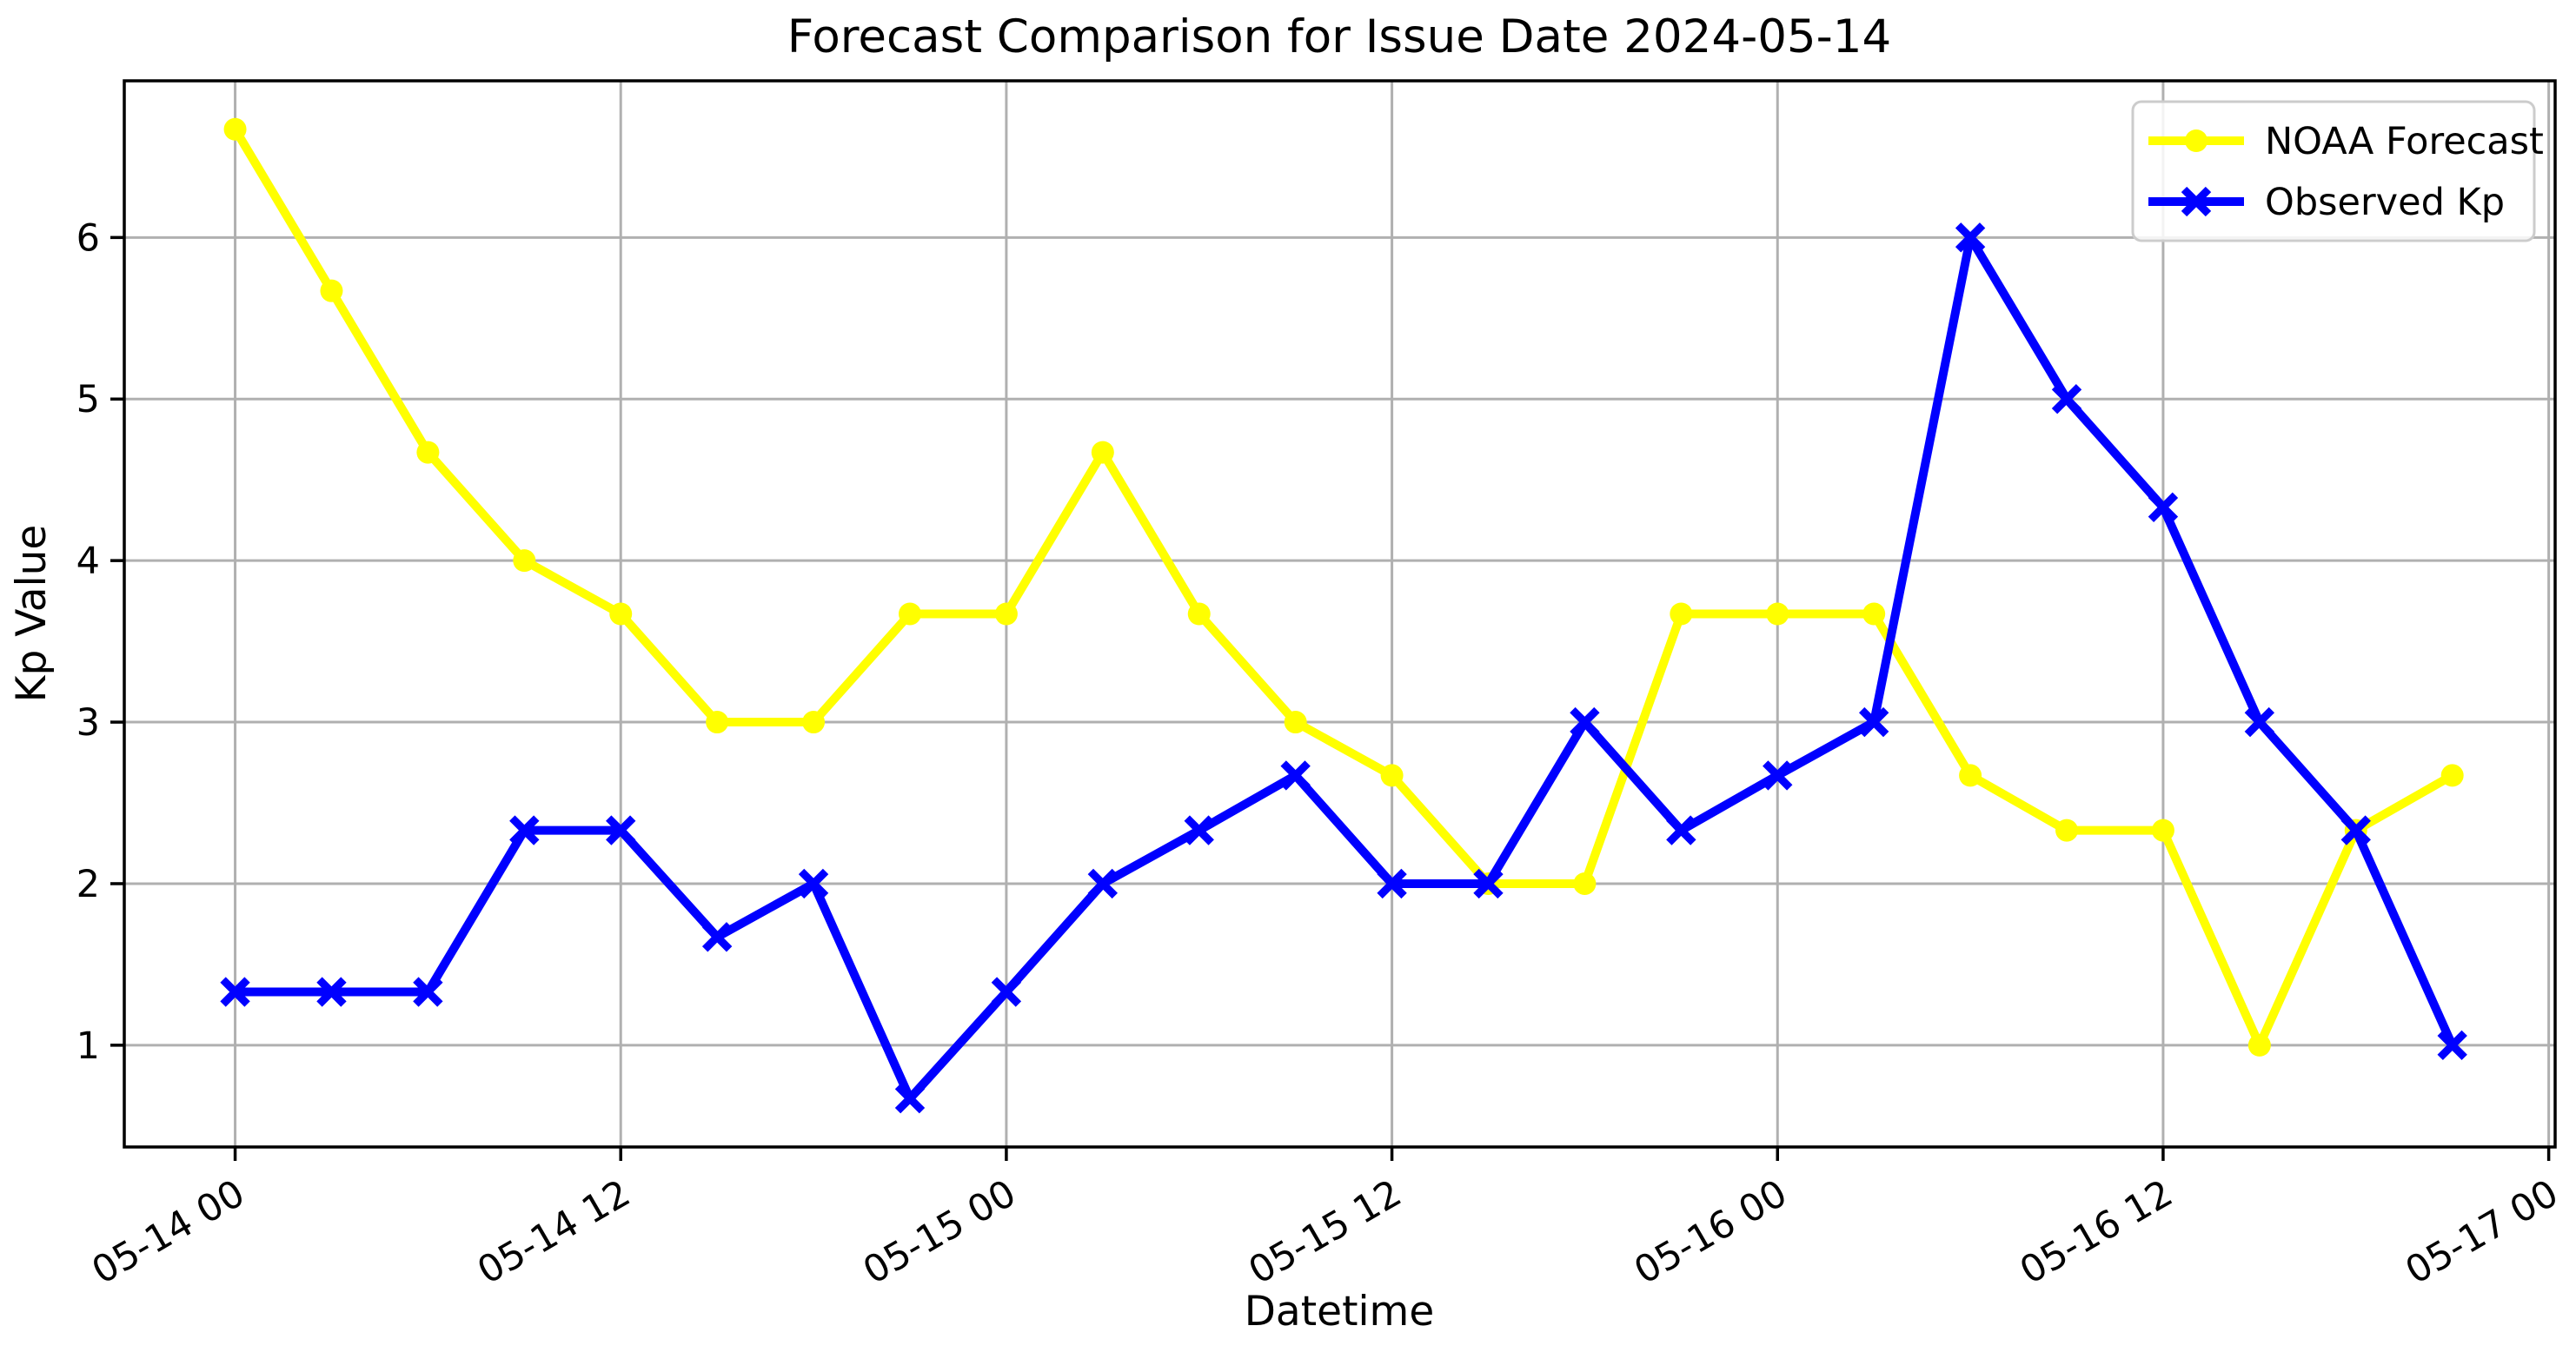 This screenshot has width=2576, height=1359. I want to click on legend-label-noaa: NOAA Forecast, so click(2404, 141).